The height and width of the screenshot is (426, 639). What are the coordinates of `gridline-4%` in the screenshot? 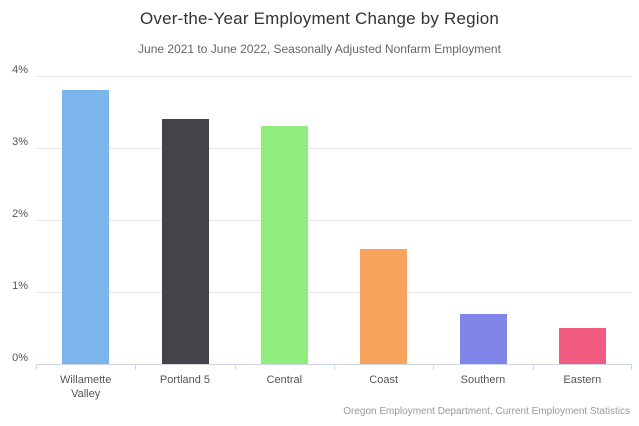 It's located at (334, 76).